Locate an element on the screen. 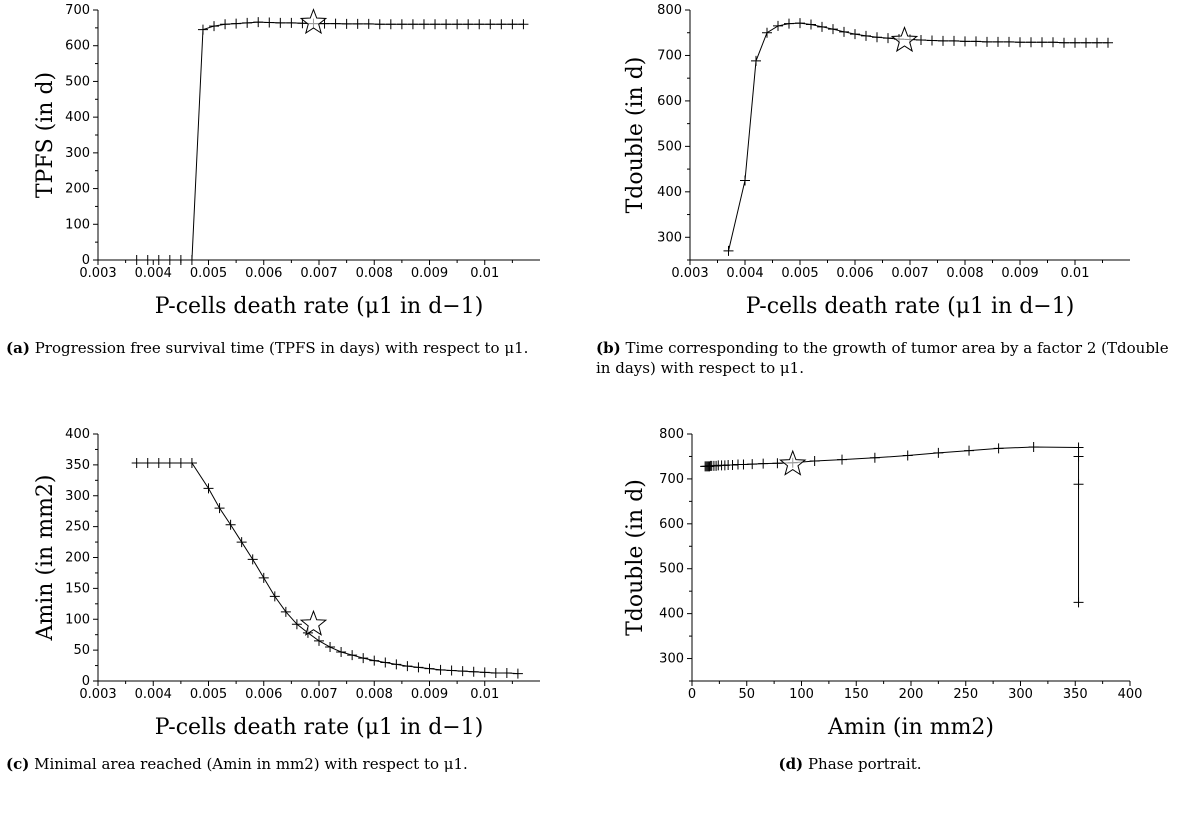 The height and width of the screenshot is (813, 1179). y-tick-label-c: 350 is located at coordinates (77, 465).